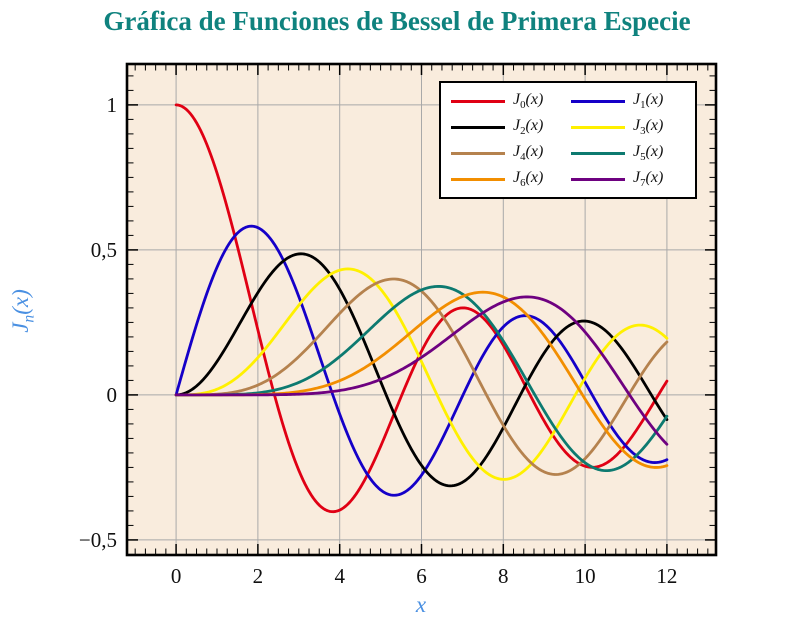 The height and width of the screenshot is (629, 794). What do you see at coordinates (112, 105) in the screenshot?
I see `y-tick-label: 1` at bounding box center [112, 105].